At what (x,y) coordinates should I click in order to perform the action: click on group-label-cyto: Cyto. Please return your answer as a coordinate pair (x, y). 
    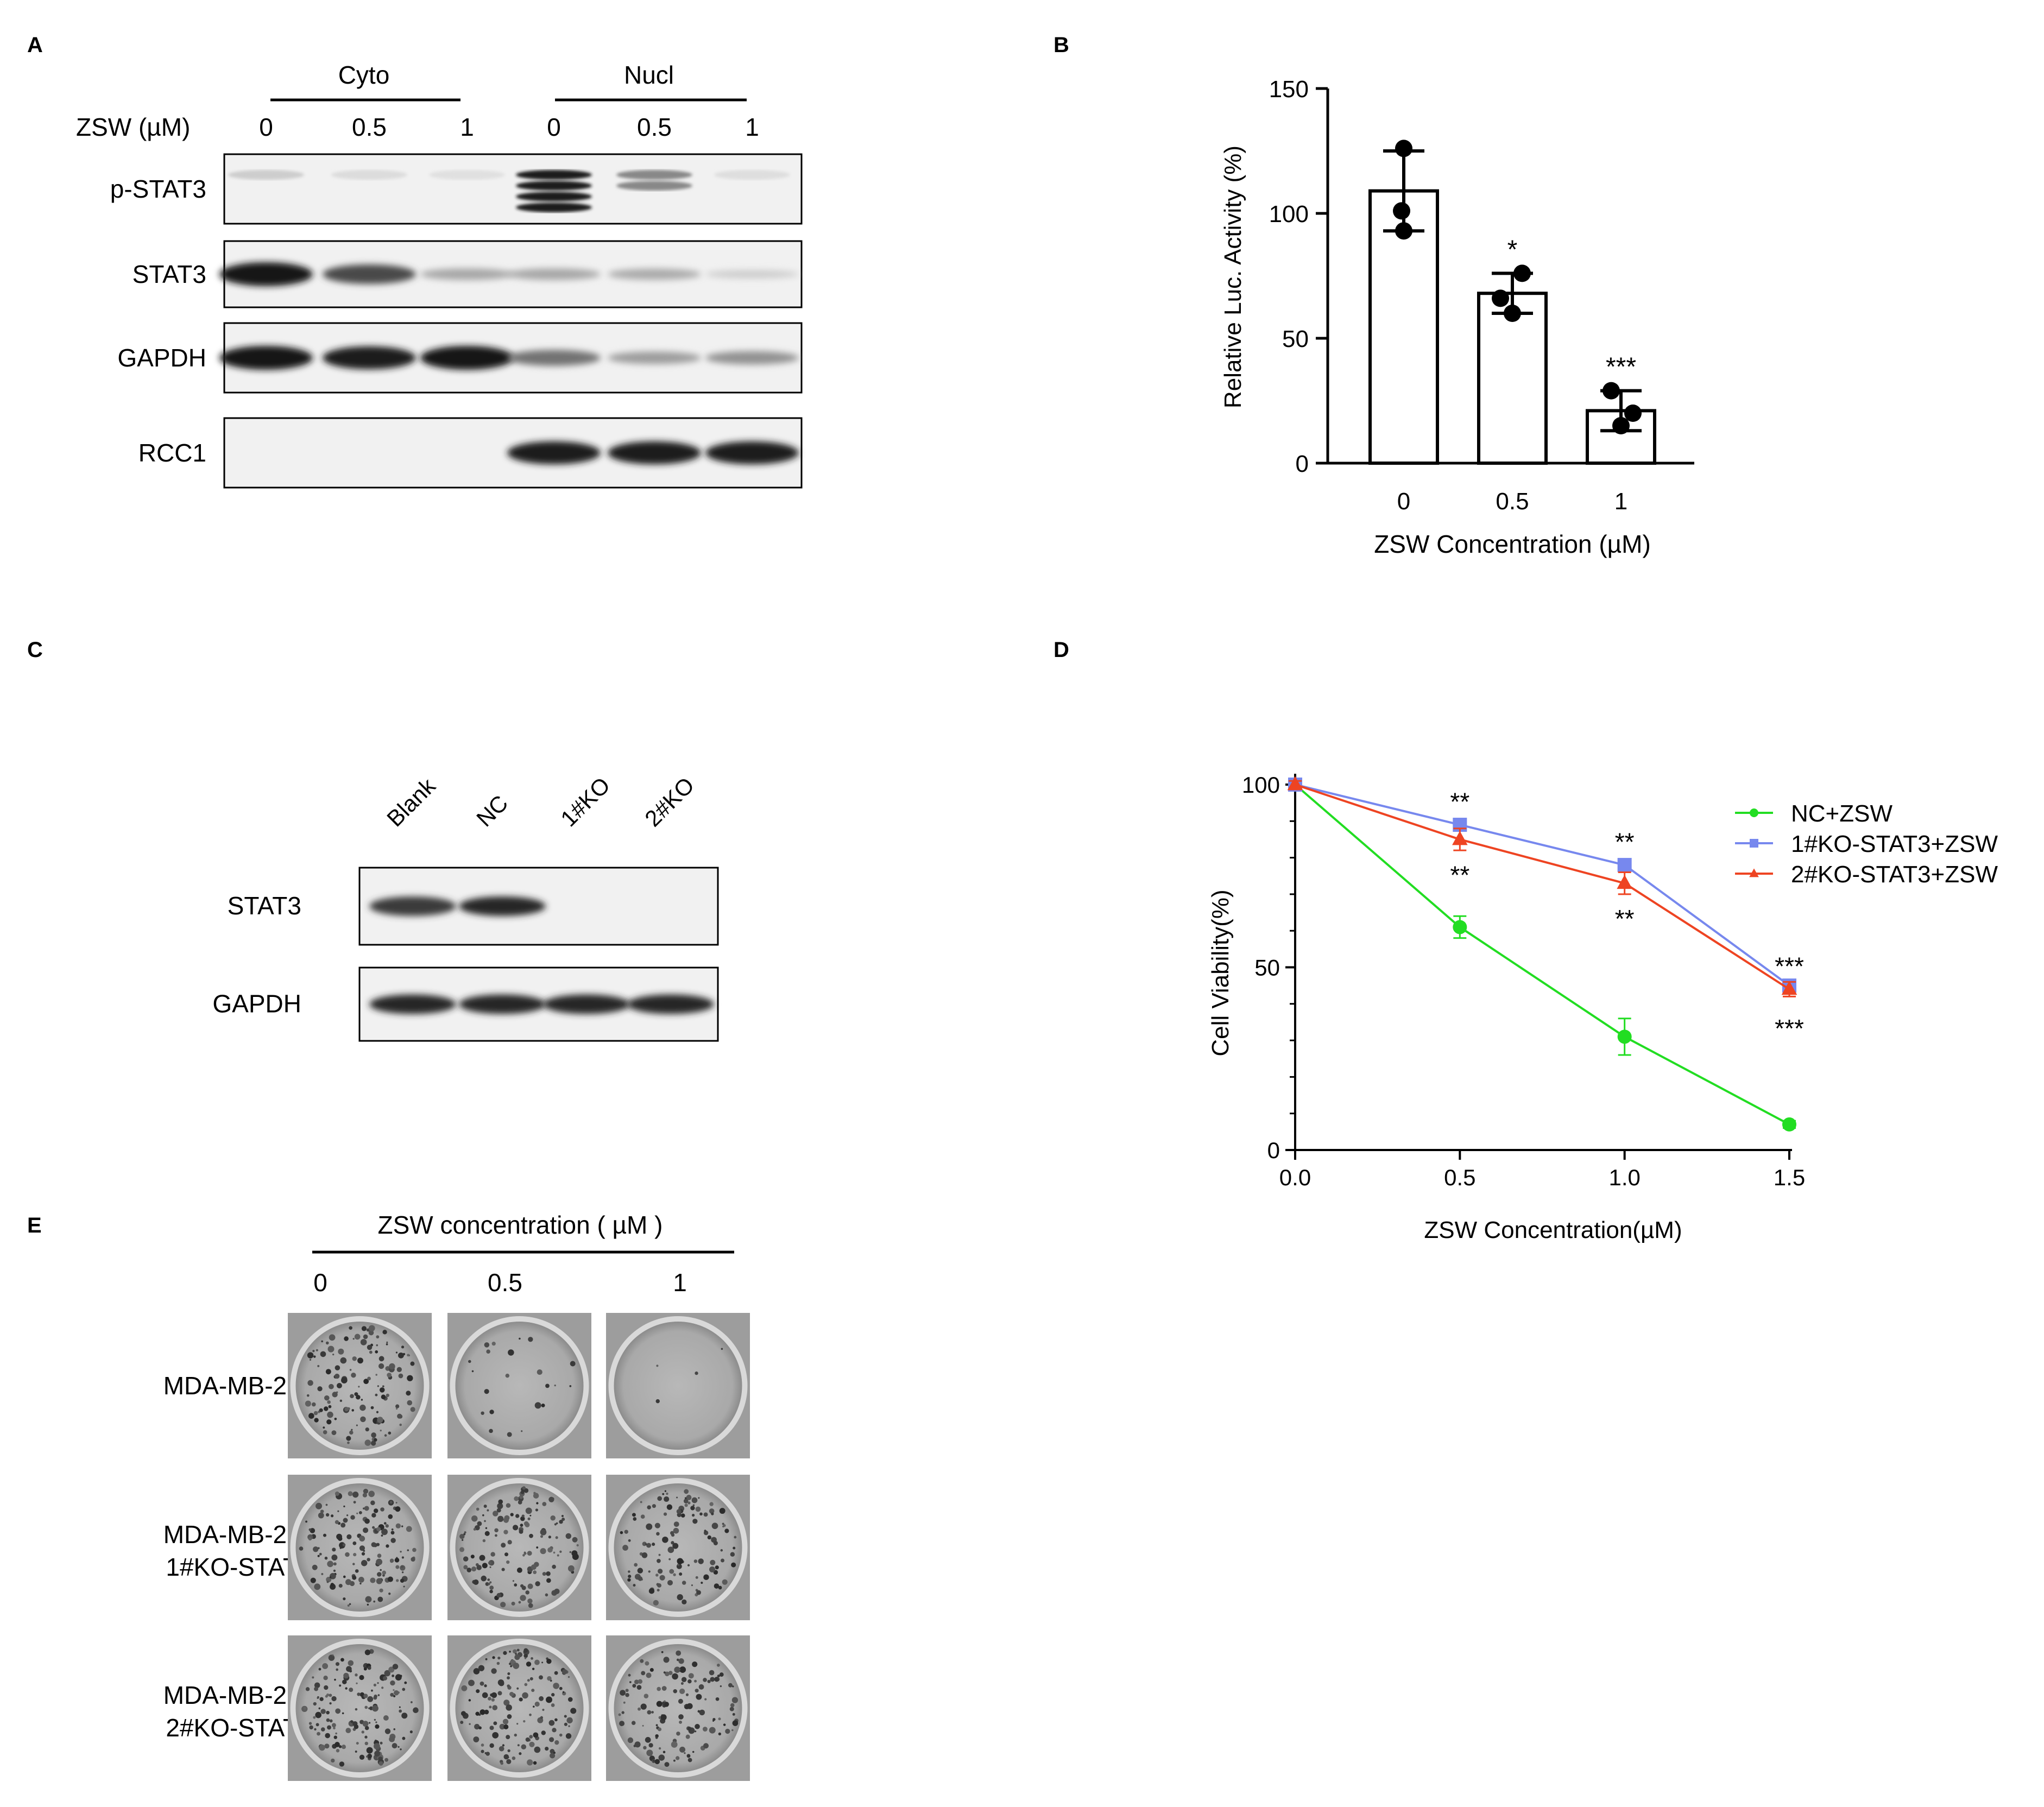
    Looking at the image, I should click on (364, 75).